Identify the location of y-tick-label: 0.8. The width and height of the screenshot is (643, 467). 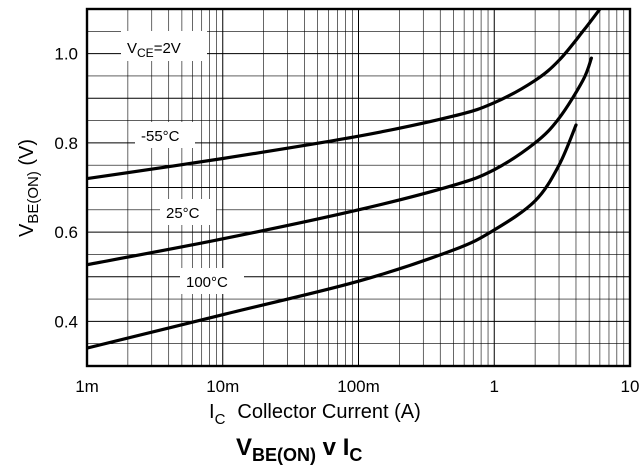
(66, 143).